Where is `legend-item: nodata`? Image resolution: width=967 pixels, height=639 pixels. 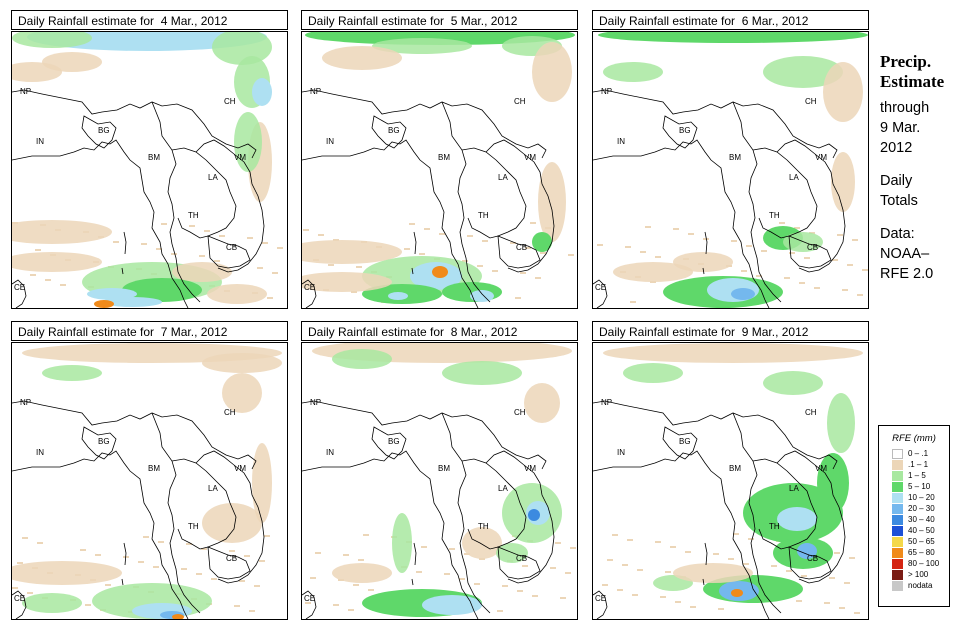 legend-item: nodata is located at coordinates (920, 586).